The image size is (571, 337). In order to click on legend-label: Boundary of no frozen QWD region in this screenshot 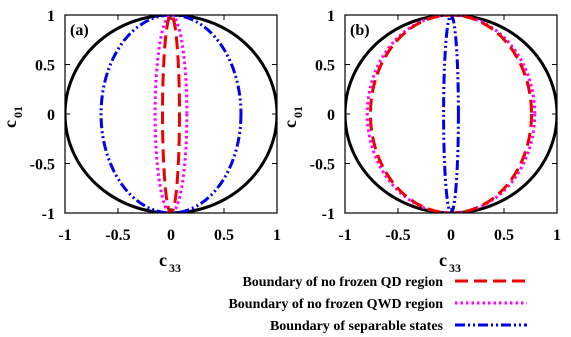, I will do `click(335, 304)`.